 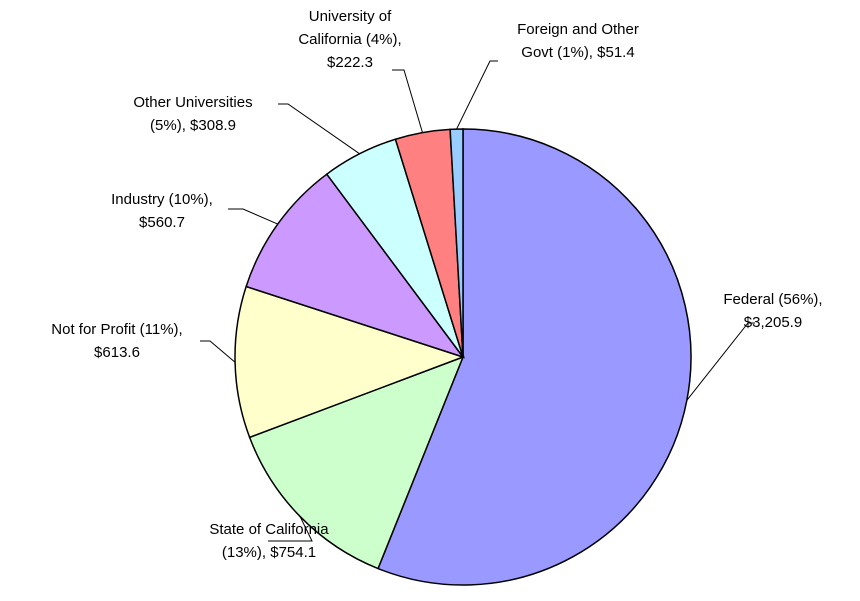 What do you see at coordinates (577, 52) in the screenshot?
I see `data-label: Govt (1%), $51.4` at bounding box center [577, 52].